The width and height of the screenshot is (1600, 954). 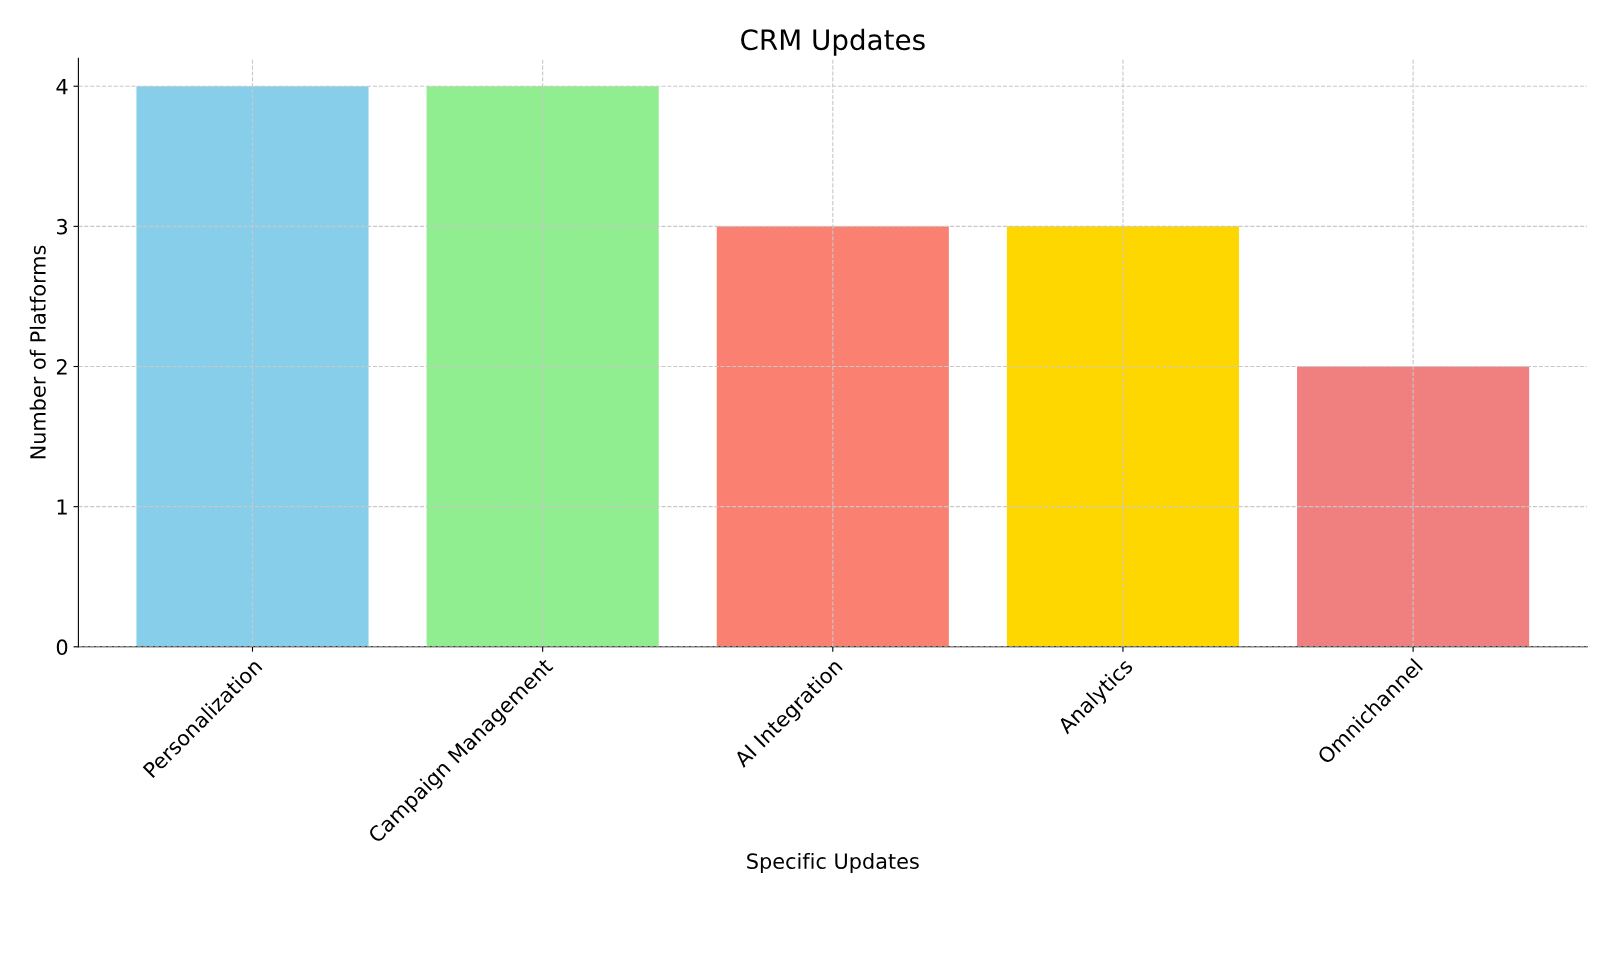 I want to click on y-tick-label: 2, so click(x=61, y=366).